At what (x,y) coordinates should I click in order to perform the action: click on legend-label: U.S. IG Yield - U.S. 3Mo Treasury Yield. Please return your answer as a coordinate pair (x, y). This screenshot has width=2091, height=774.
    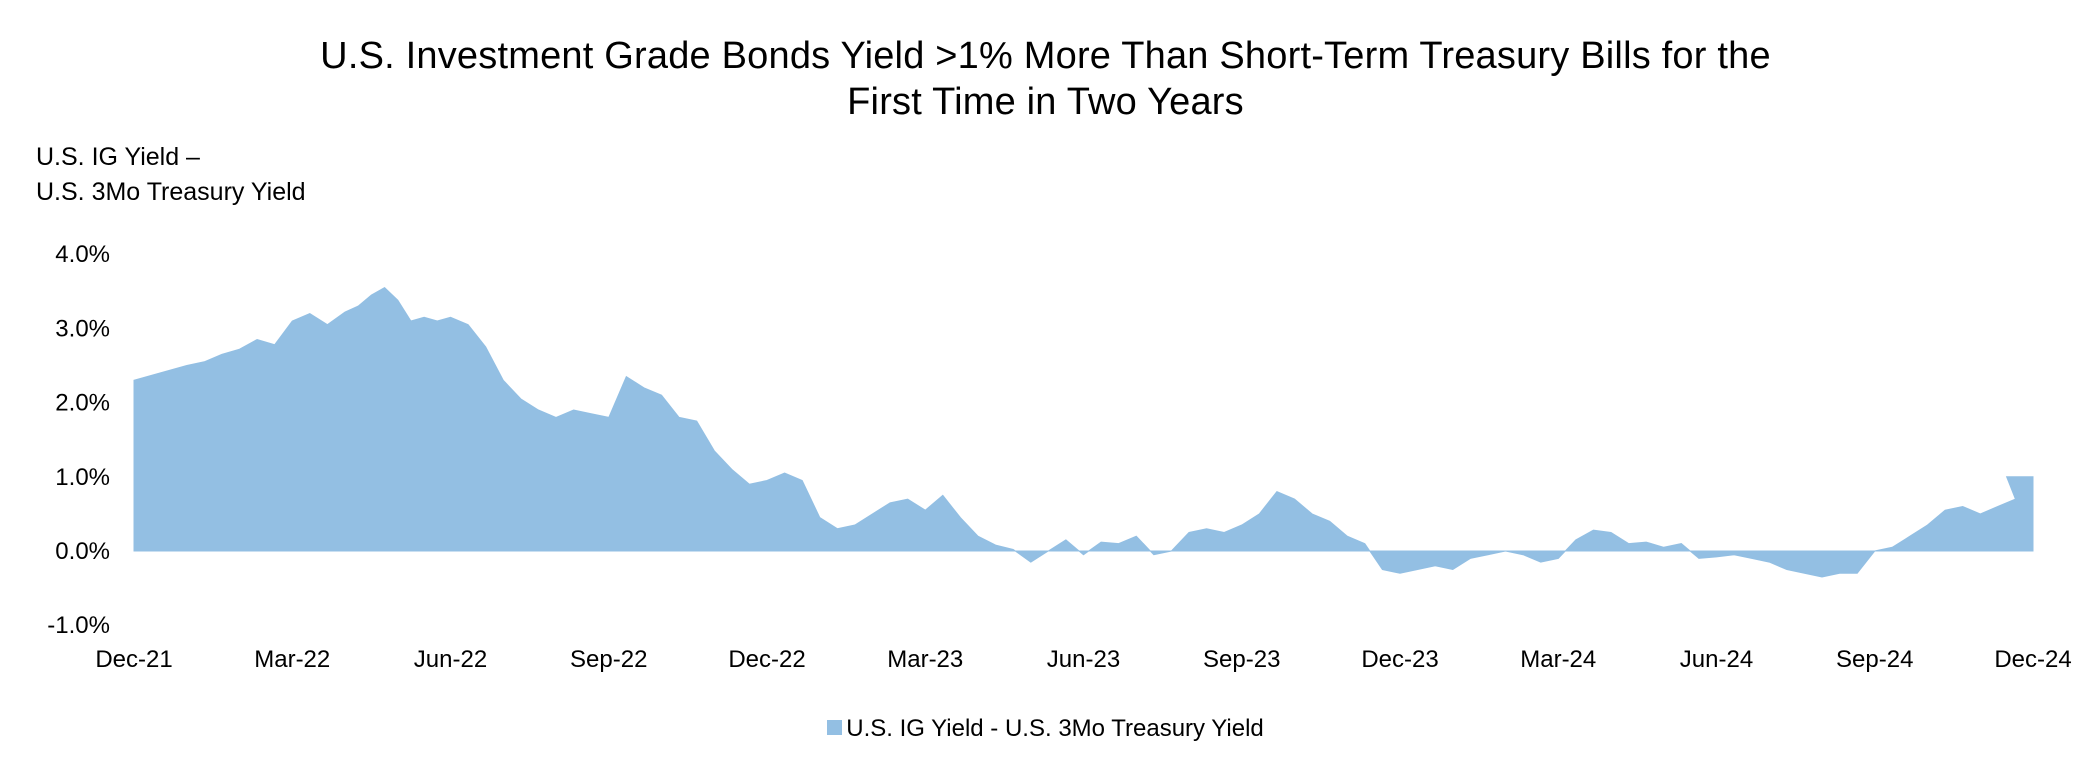
    Looking at the image, I should click on (1055, 728).